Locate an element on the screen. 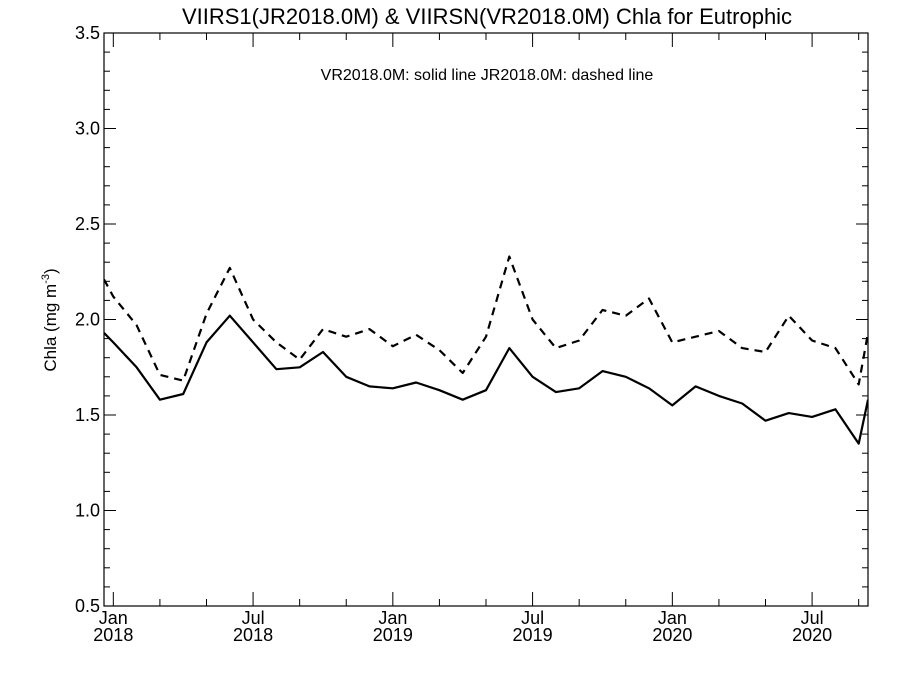  y-tick-label: 3.5 is located at coordinates (87, 33).